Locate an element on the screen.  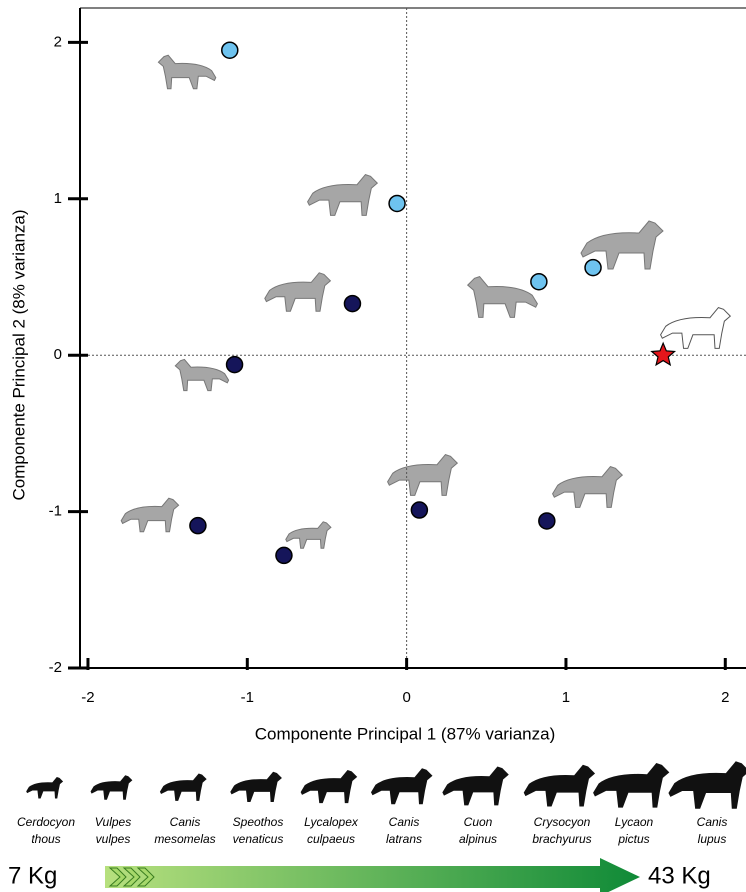
species-name: Lycaon is located at coordinates (634, 822).